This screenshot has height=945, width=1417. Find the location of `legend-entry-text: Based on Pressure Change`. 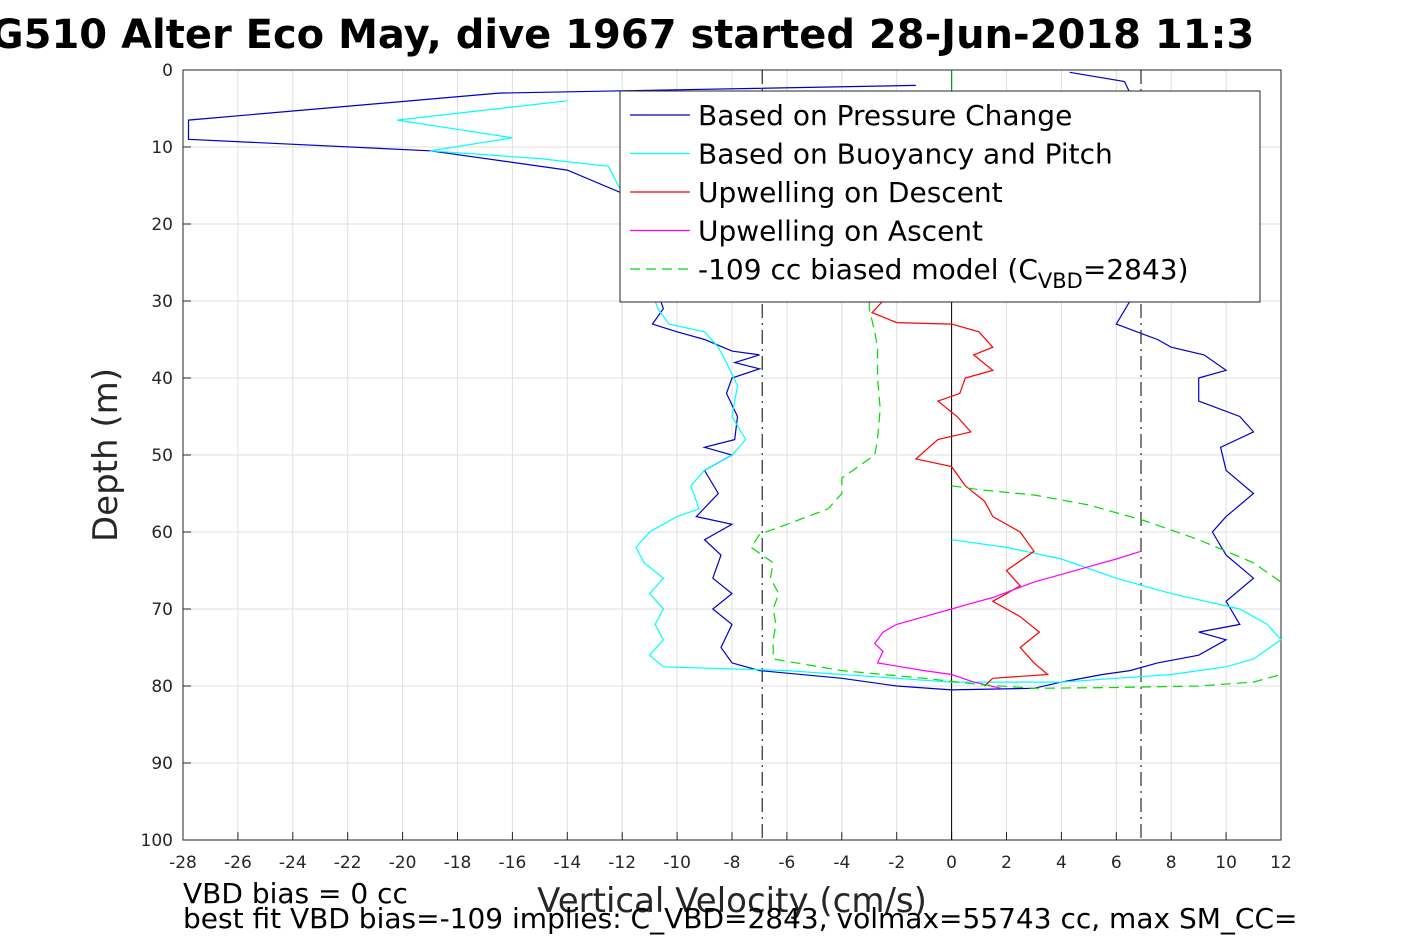

legend-entry-text: Based on Pressure Change is located at coordinates (885, 115).